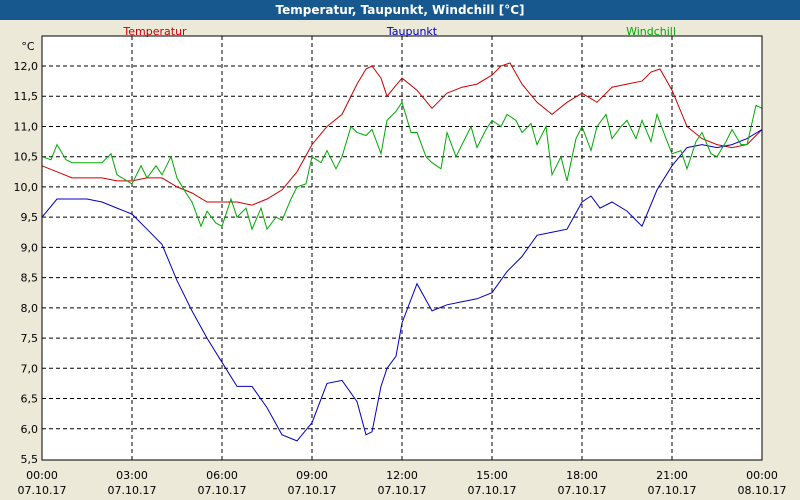  I want to click on x-tick-time: 06:00, so click(222, 475).